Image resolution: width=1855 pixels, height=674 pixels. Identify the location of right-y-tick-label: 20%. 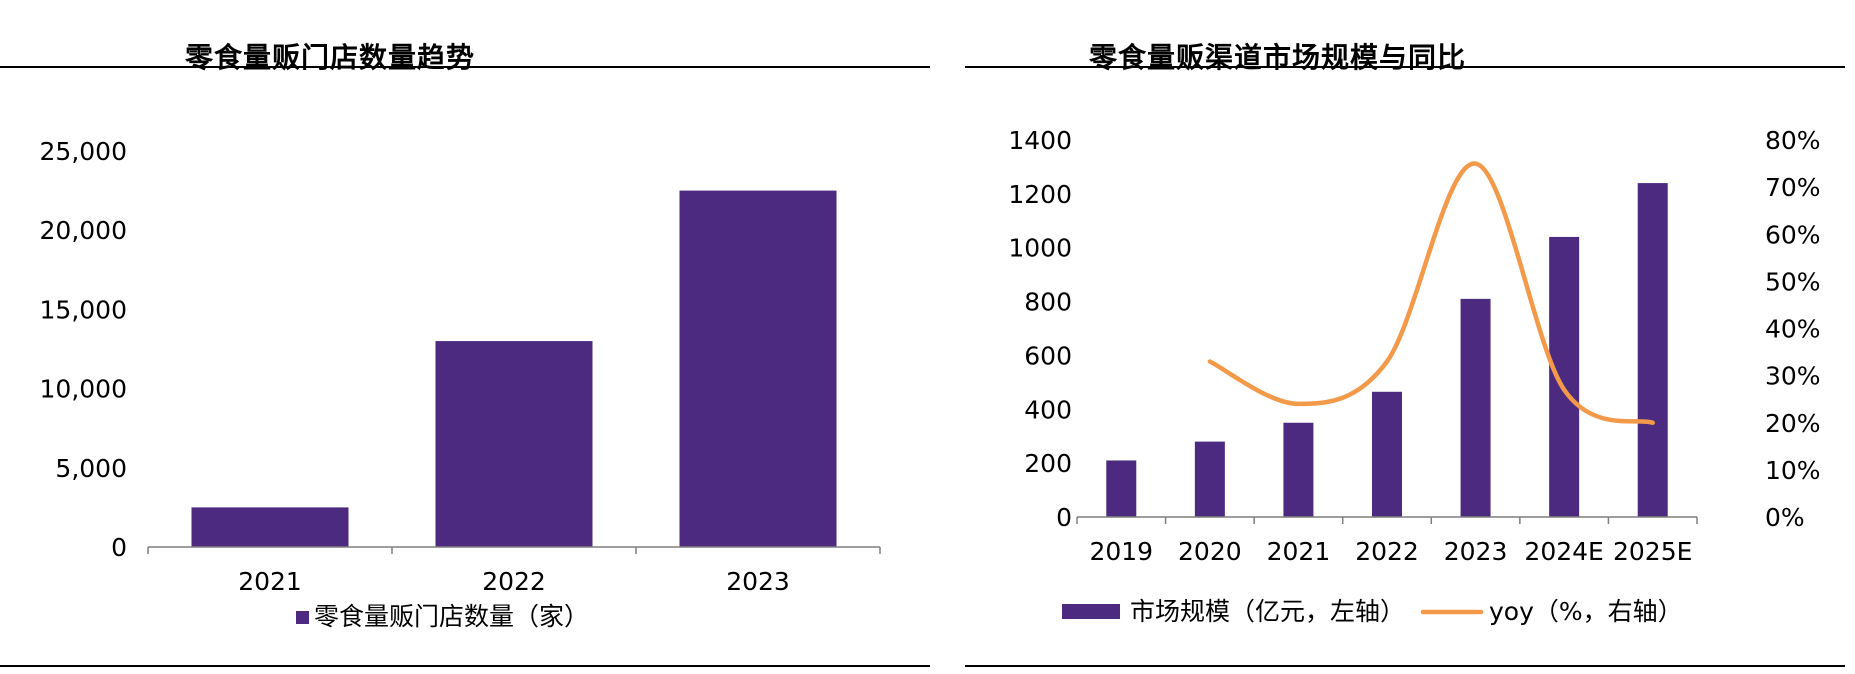
(1793, 423).